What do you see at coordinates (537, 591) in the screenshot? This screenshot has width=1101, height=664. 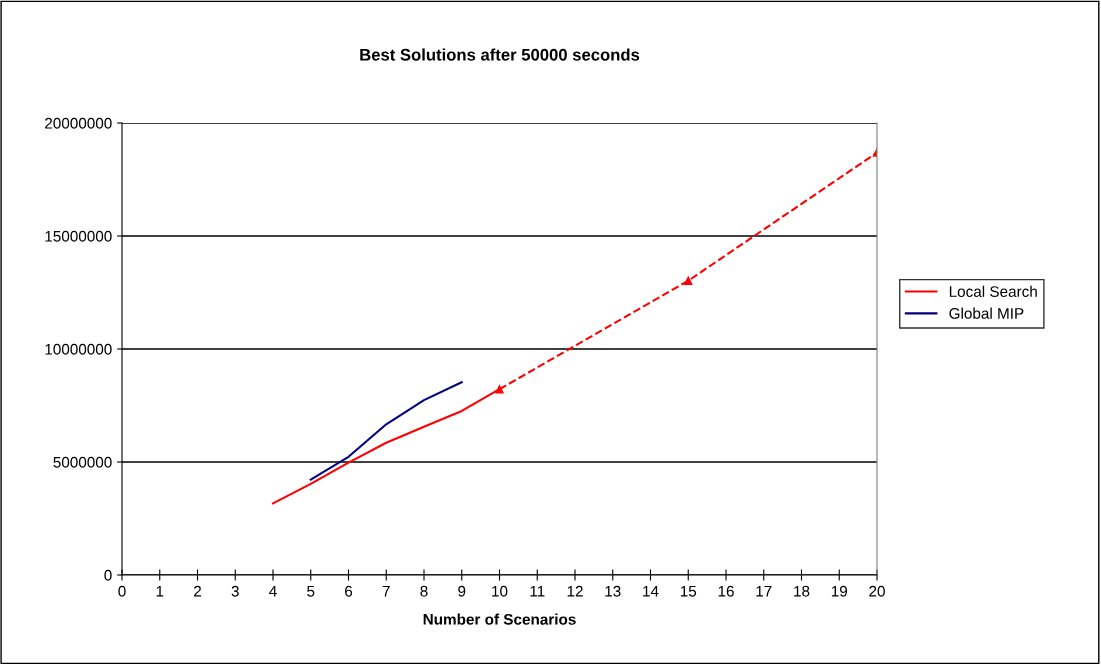 I see `x-tick-label: 11` at bounding box center [537, 591].